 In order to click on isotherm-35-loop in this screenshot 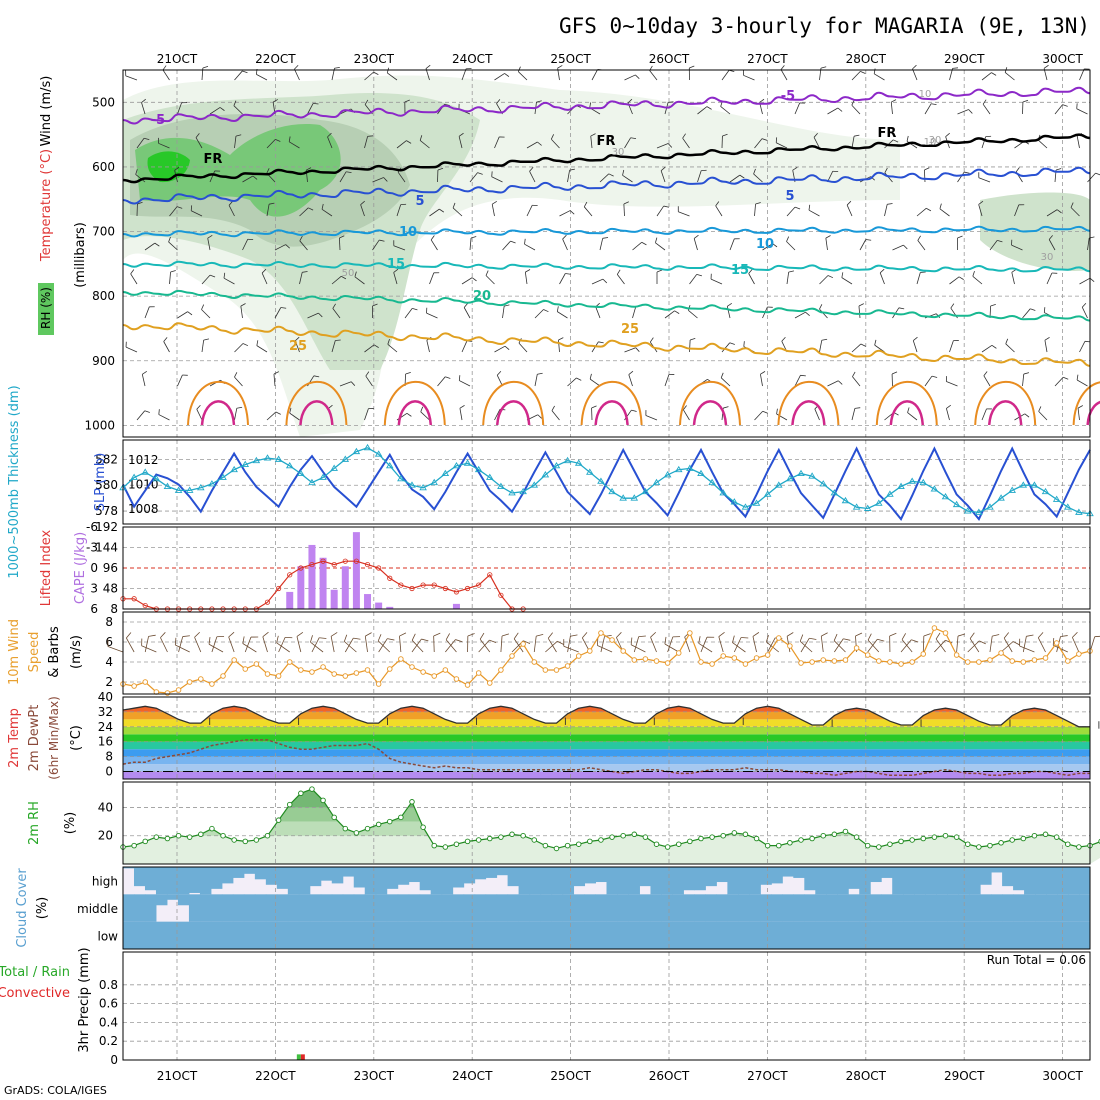, I will do `click(513, 413)`.